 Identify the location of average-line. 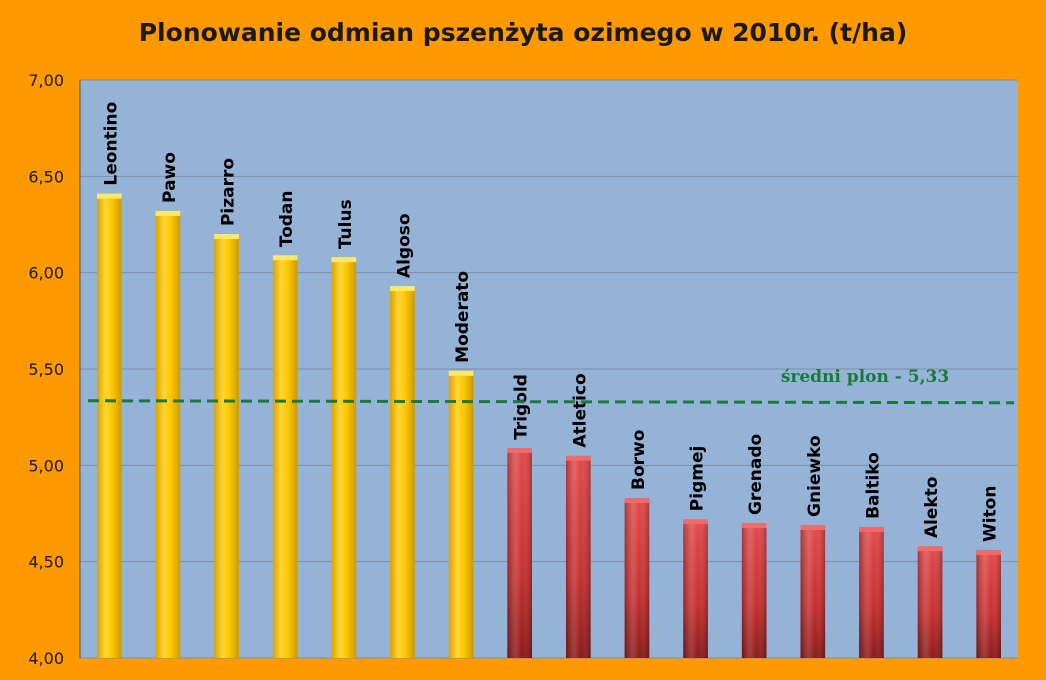
(551, 402).